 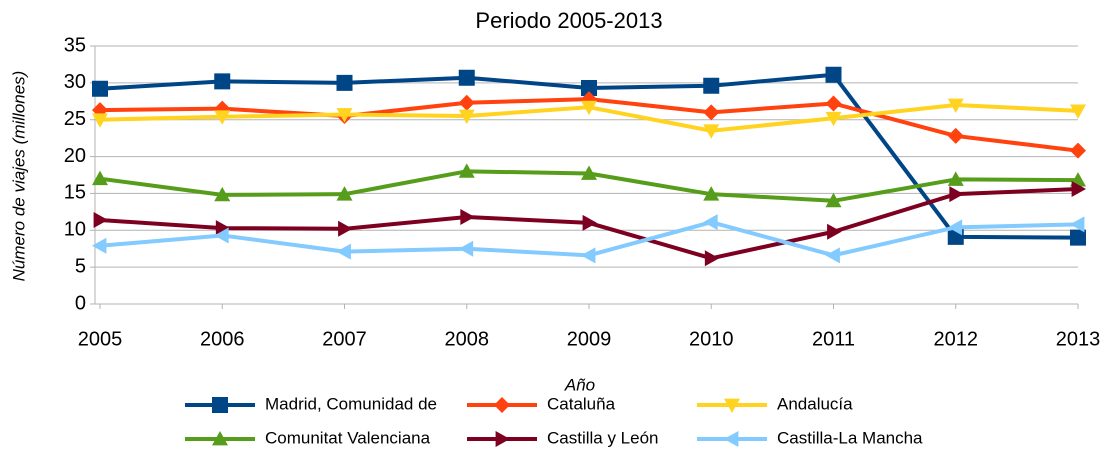 What do you see at coordinates (80, 266) in the screenshot?
I see `y-tick-label: 5` at bounding box center [80, 266].